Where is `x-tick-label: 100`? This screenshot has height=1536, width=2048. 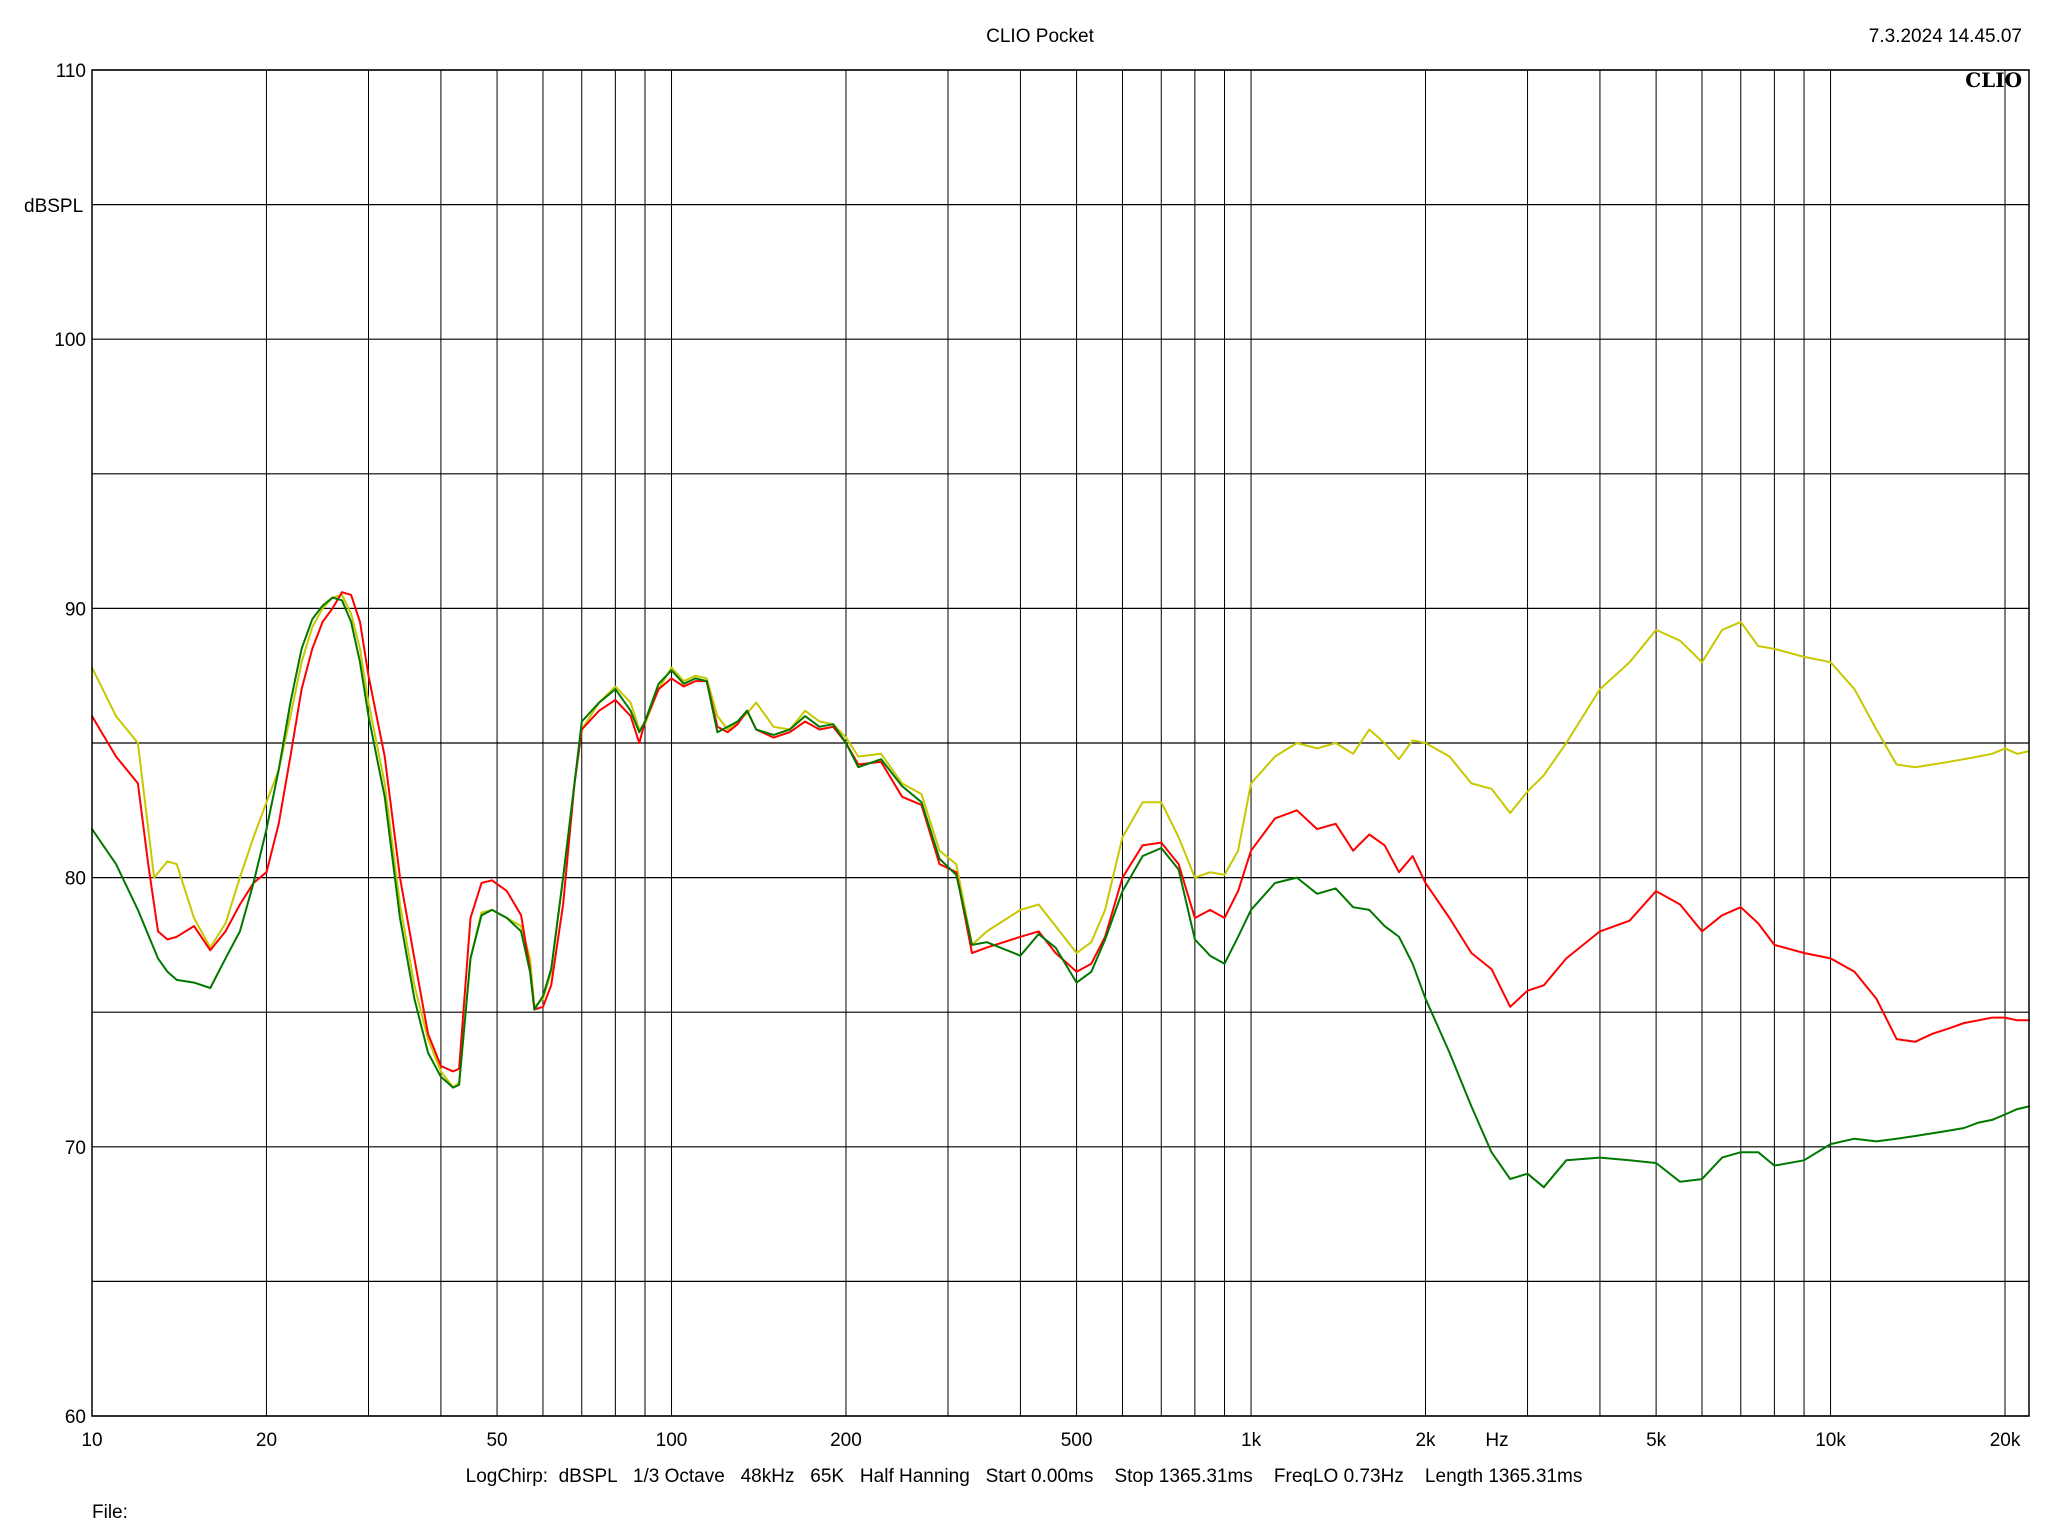
x-tick-label: 100 is located at coordinates (672, 1440).